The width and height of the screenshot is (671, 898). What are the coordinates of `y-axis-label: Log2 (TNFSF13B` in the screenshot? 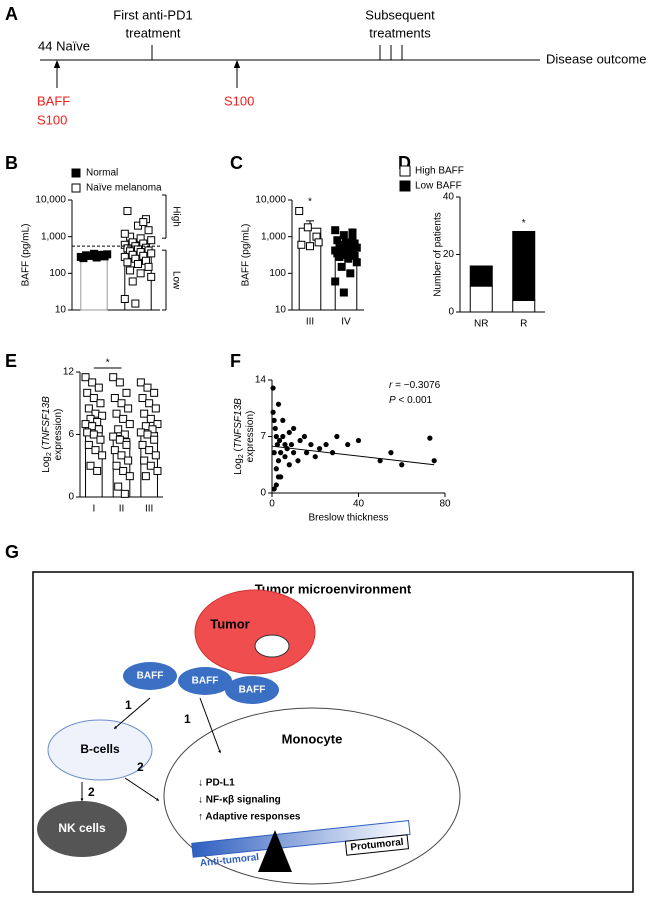 It's located at (239, 436).